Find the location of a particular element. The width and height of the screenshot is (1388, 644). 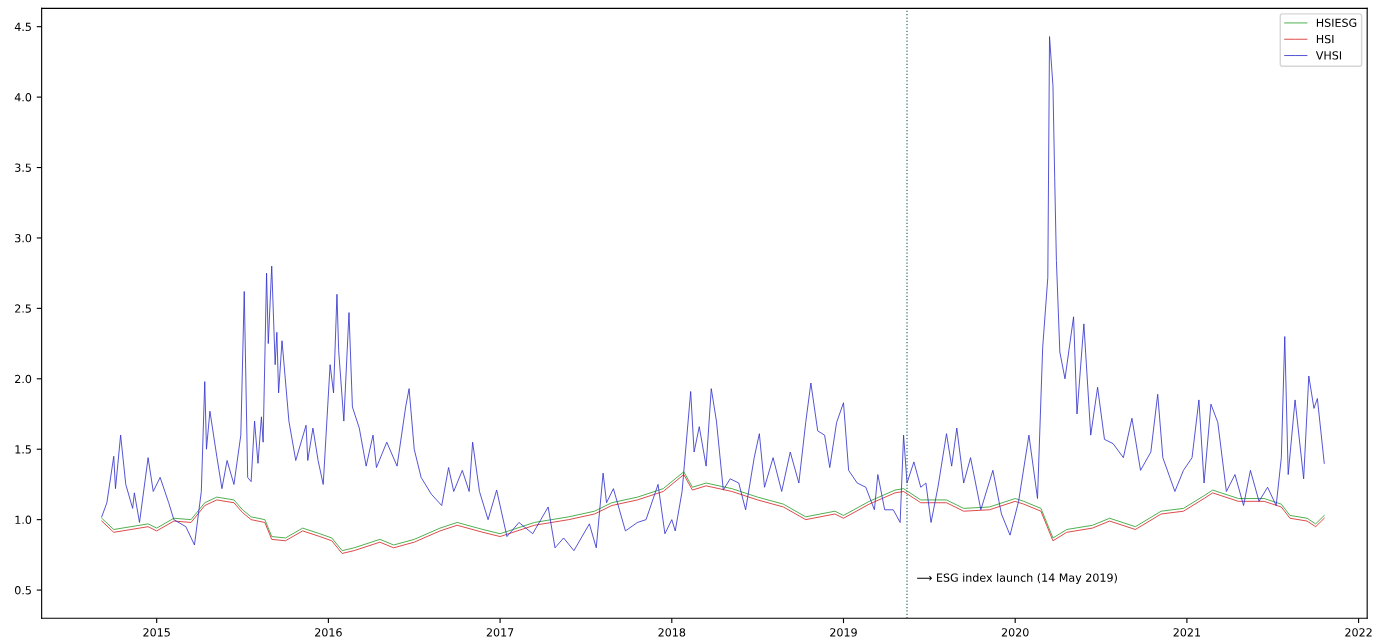

x-tick-label: 2017 is located at coordinates (500, 632).